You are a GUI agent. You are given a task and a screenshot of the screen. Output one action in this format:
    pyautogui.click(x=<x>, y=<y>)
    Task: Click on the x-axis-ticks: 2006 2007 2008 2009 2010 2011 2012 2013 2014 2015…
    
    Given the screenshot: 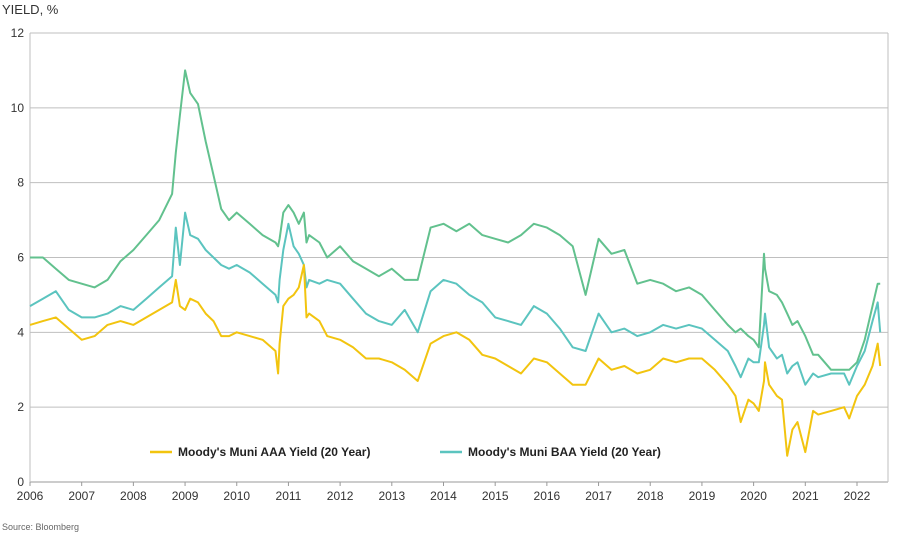 What is the action you would take?
    pyautogui.click(x=444, y=492)
    